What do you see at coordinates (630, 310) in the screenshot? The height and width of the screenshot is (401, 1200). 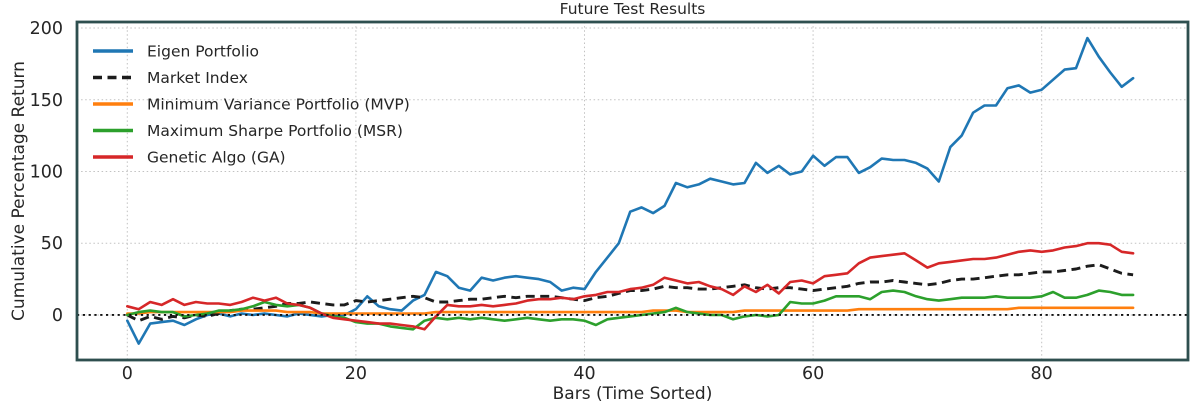 I see `series-line-minimum-variance-portfolio-mvp` at bounding box center [630, 310].